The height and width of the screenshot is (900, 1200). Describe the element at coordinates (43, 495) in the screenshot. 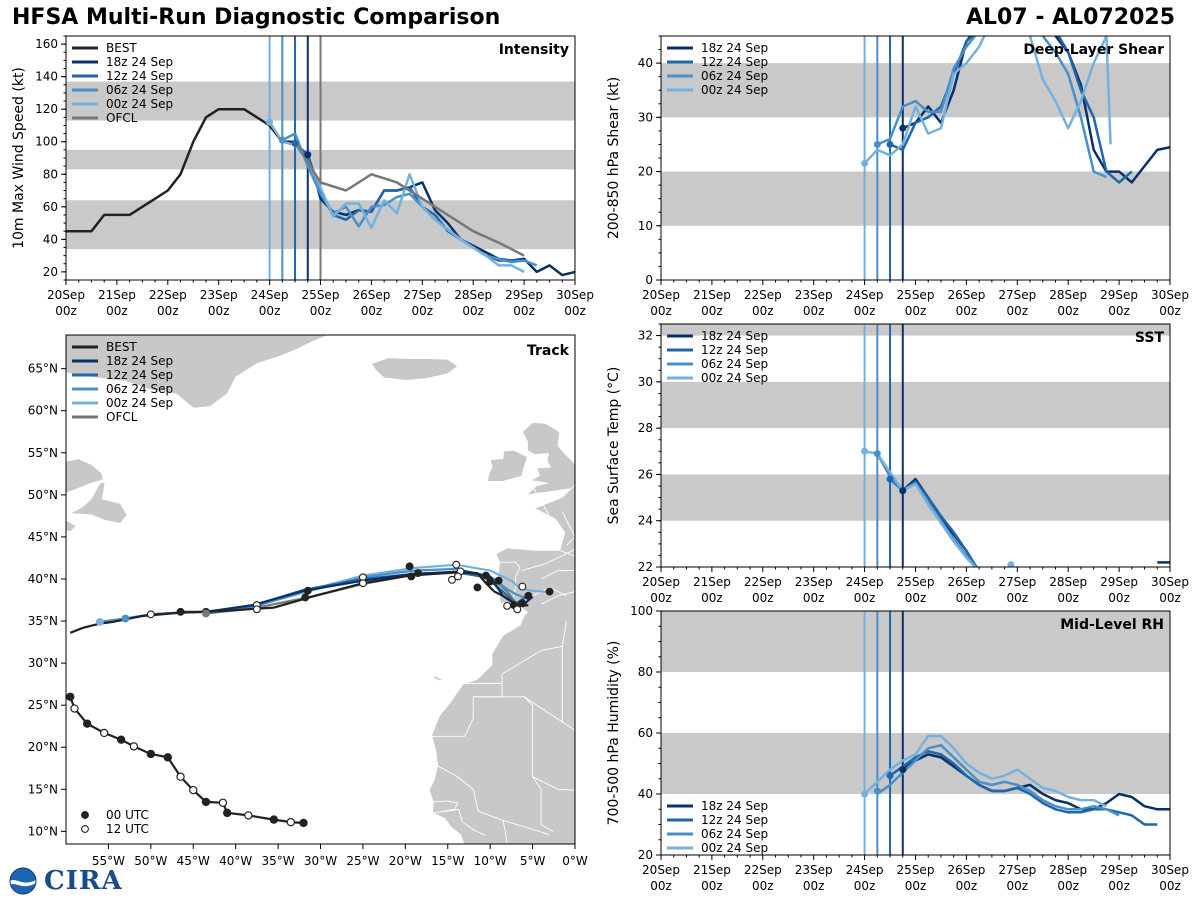

I see `lat-label: 50°N` at that location.